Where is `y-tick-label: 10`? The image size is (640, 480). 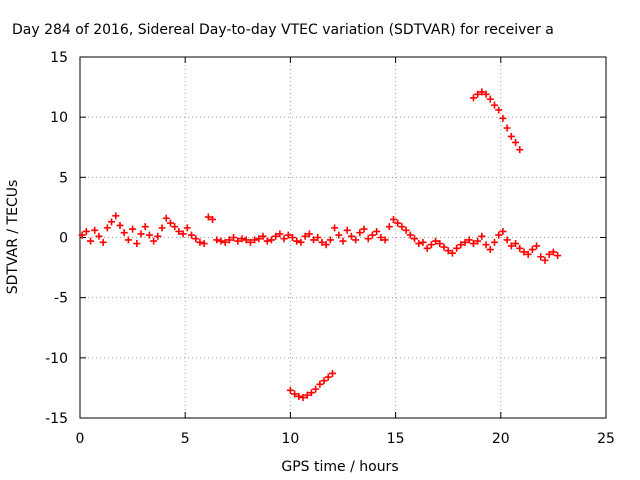
y-tick-label: 10 is located at coordinates (59, 118).